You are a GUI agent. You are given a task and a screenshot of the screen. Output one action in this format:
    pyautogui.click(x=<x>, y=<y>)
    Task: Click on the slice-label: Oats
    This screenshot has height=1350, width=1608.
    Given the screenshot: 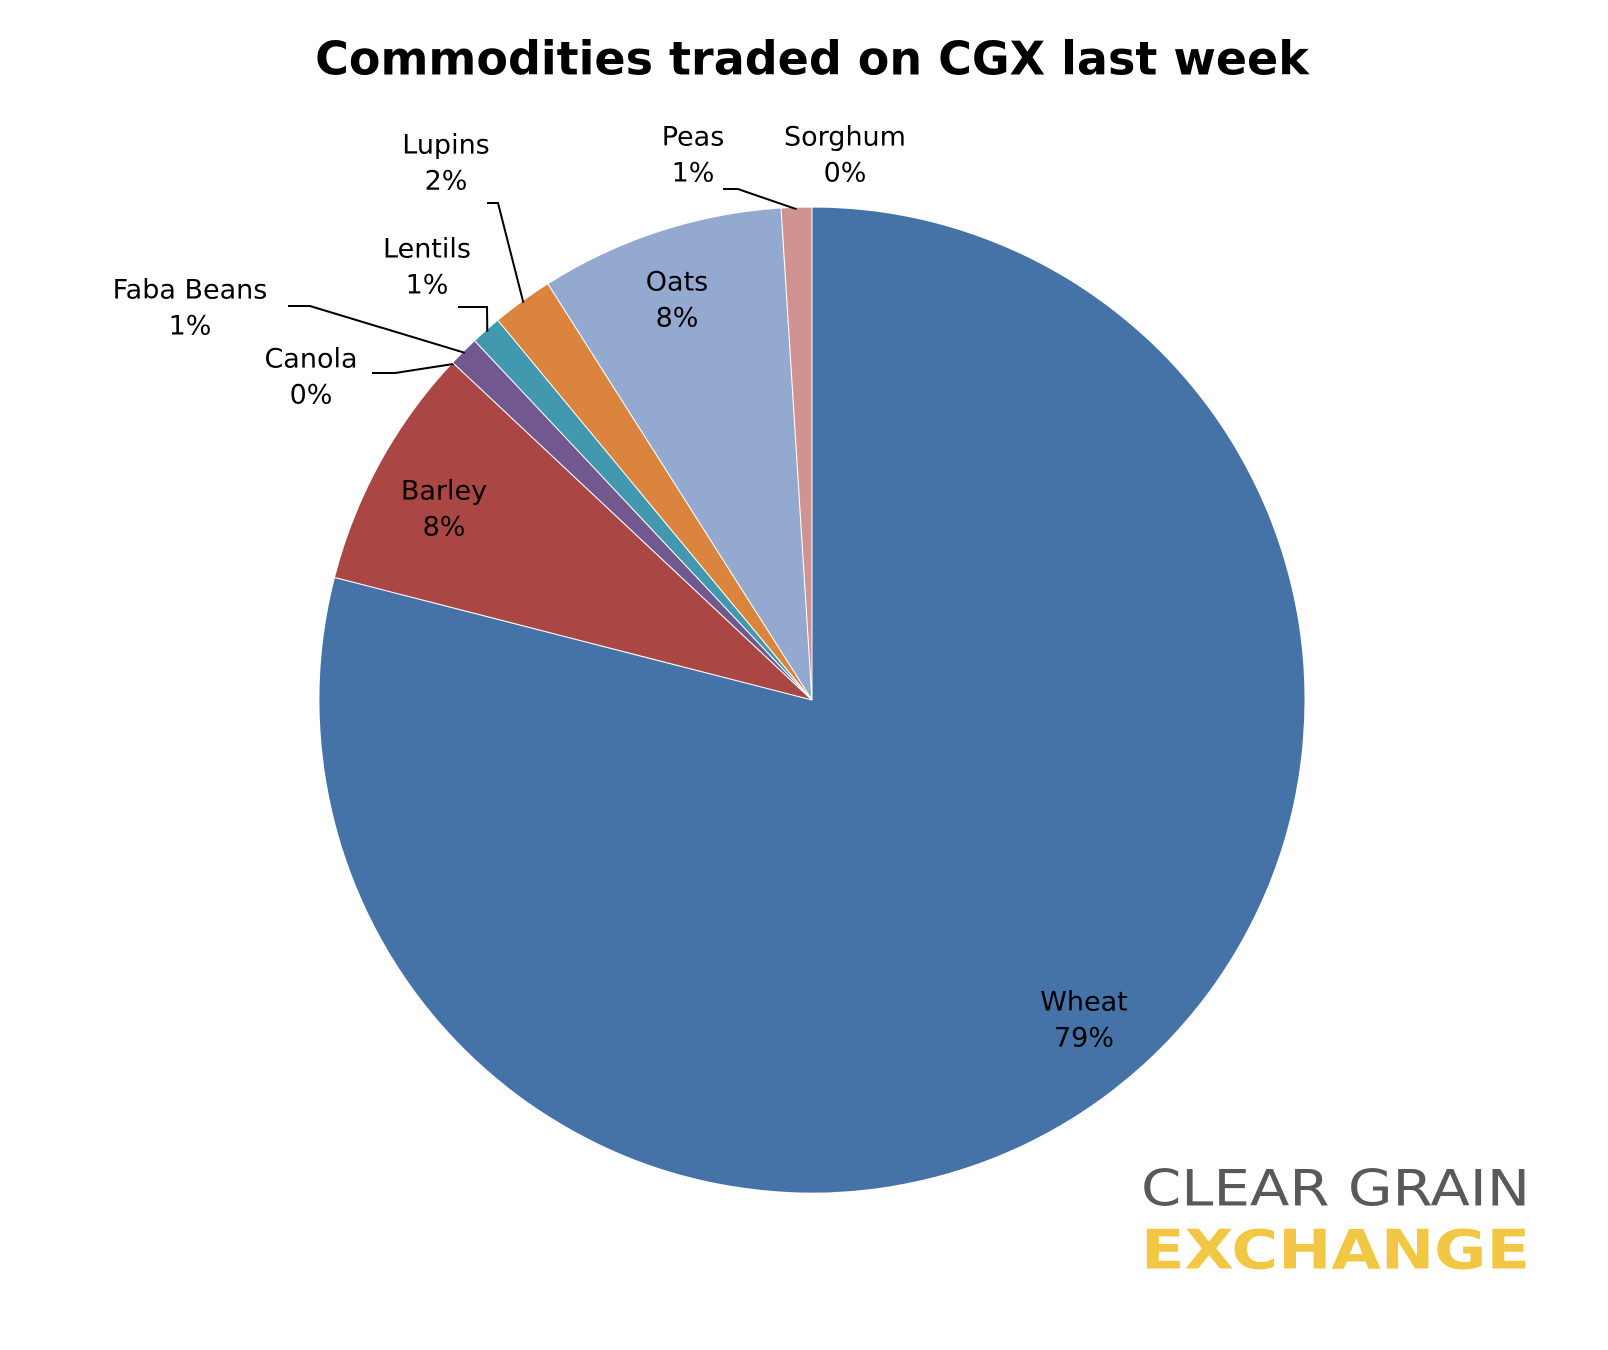 What is the action you would take?
    pyautogui.click(x=677, y=282)
    